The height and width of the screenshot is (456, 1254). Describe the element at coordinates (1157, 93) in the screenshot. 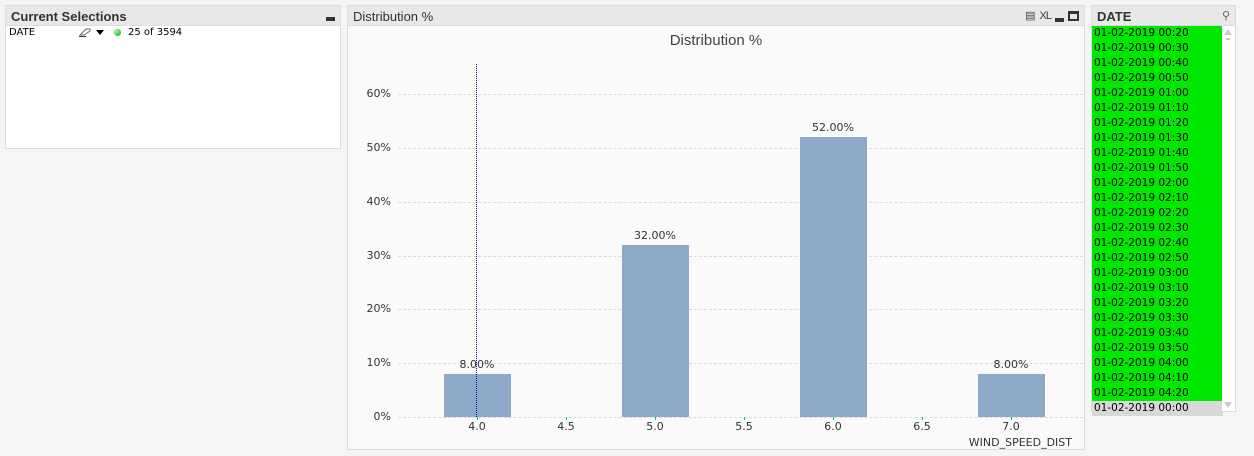

I see `list-item: 01-02-2019 01:00` at that location.